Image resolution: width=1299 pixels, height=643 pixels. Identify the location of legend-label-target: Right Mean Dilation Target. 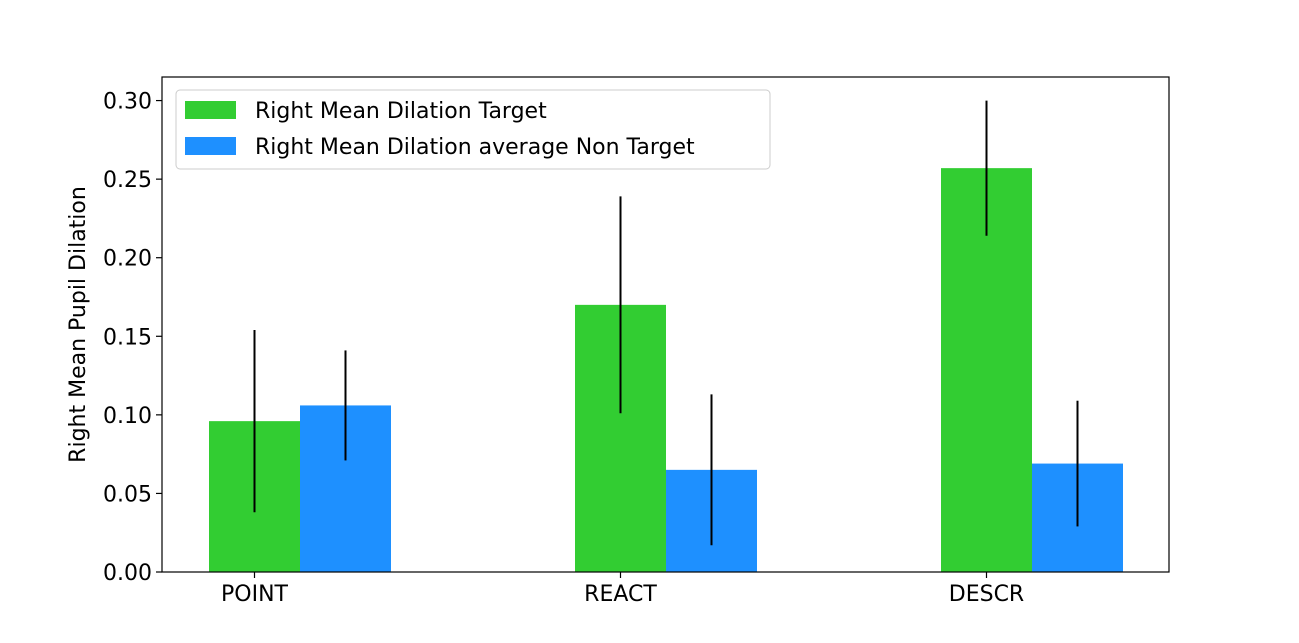
(401, 111).